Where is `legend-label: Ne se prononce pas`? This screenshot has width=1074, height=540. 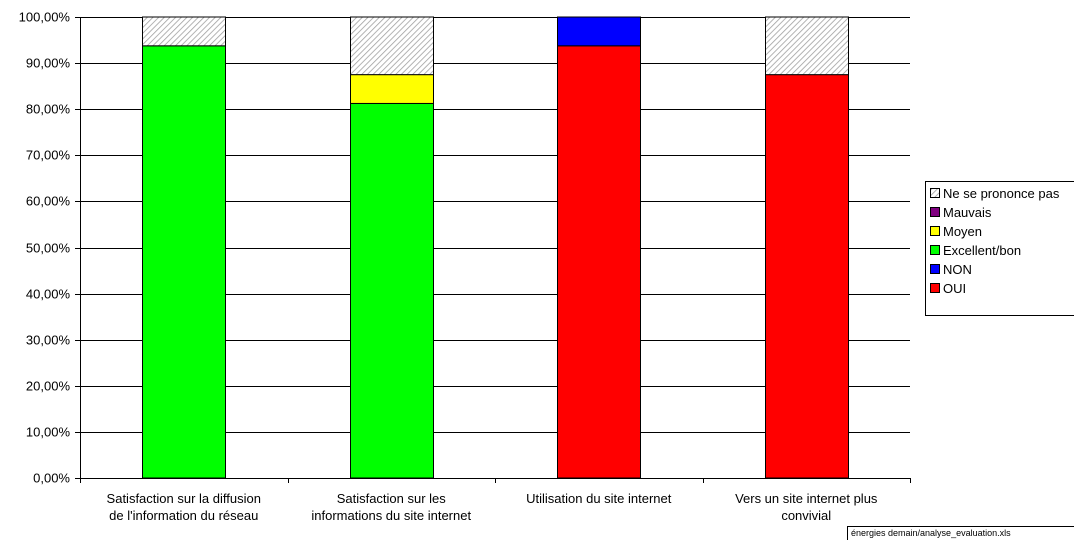 legend-label: Ne se prononce pas is located at coordinates (1001, 193).